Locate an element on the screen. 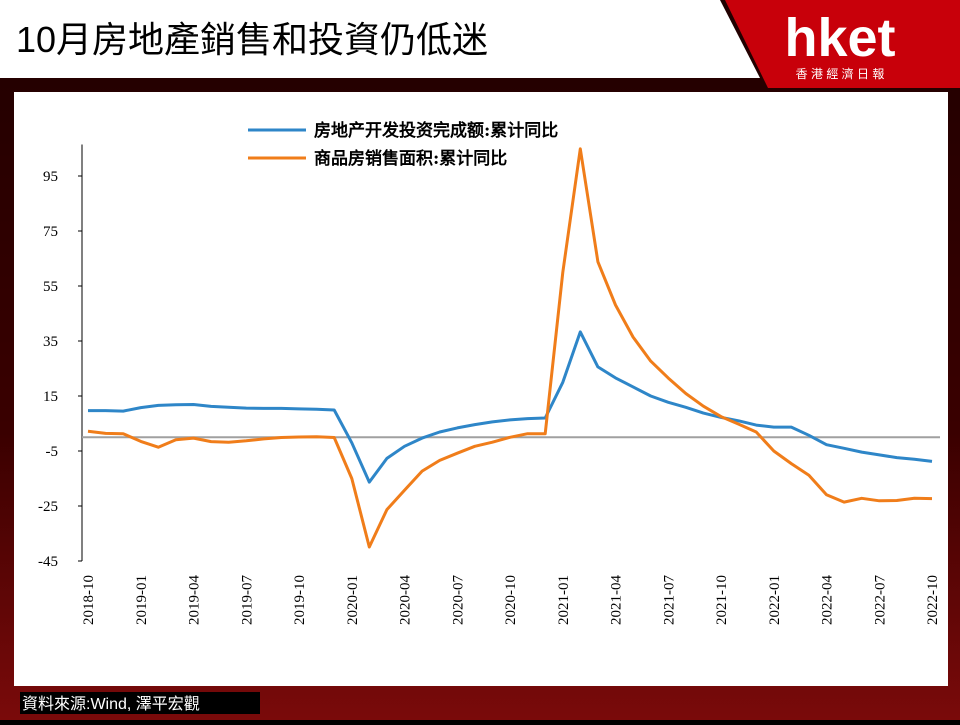 This screenshot has height=725, width=960. x-tick-label: 2021-10 is located at coordinates (722, 600).